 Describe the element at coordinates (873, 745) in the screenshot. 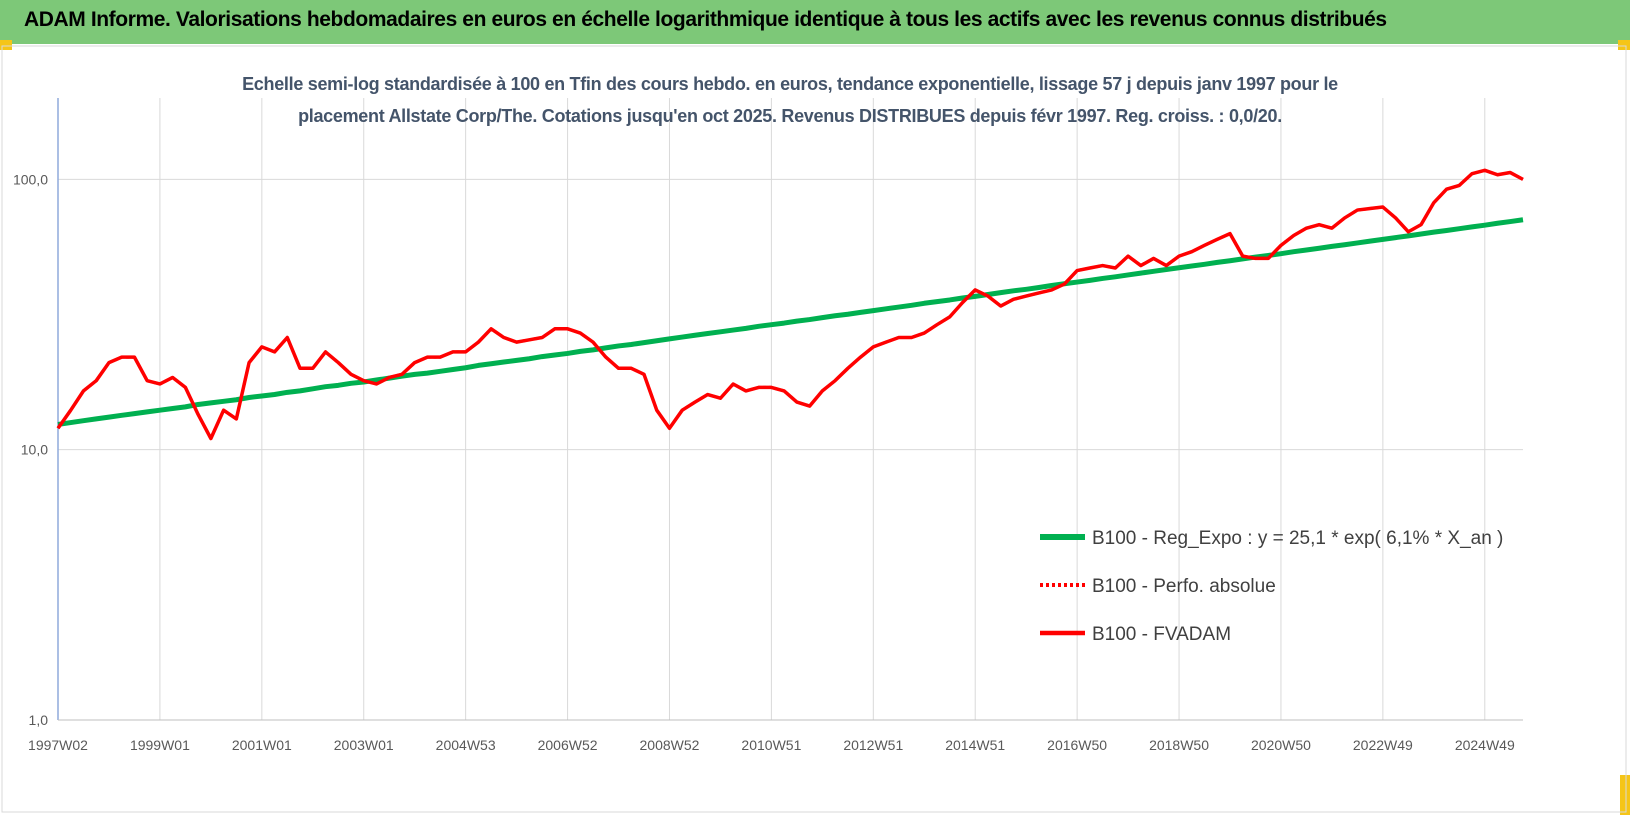

I see `x-tick-label: 2012W51` at that location.